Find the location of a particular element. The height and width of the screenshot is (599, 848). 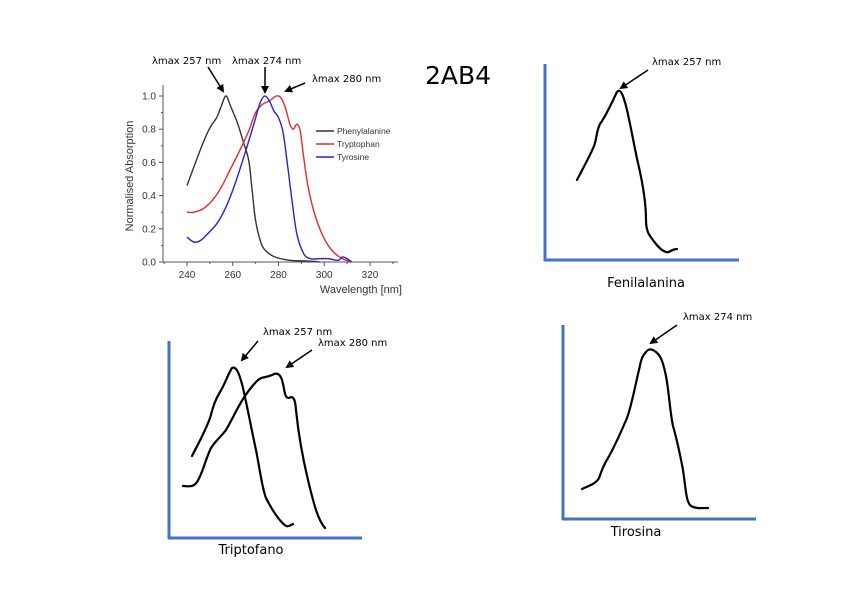

x-tick-label: 320 is located at coordinates (370, 275).